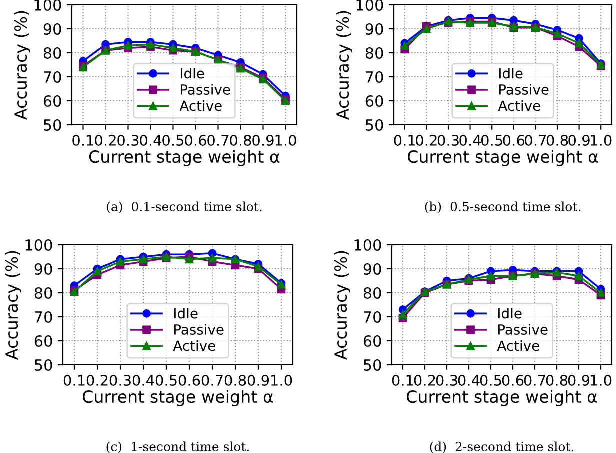 The image size is (616, 453). I want to click on text: (d) 2-second time slot., so click(502, 447).